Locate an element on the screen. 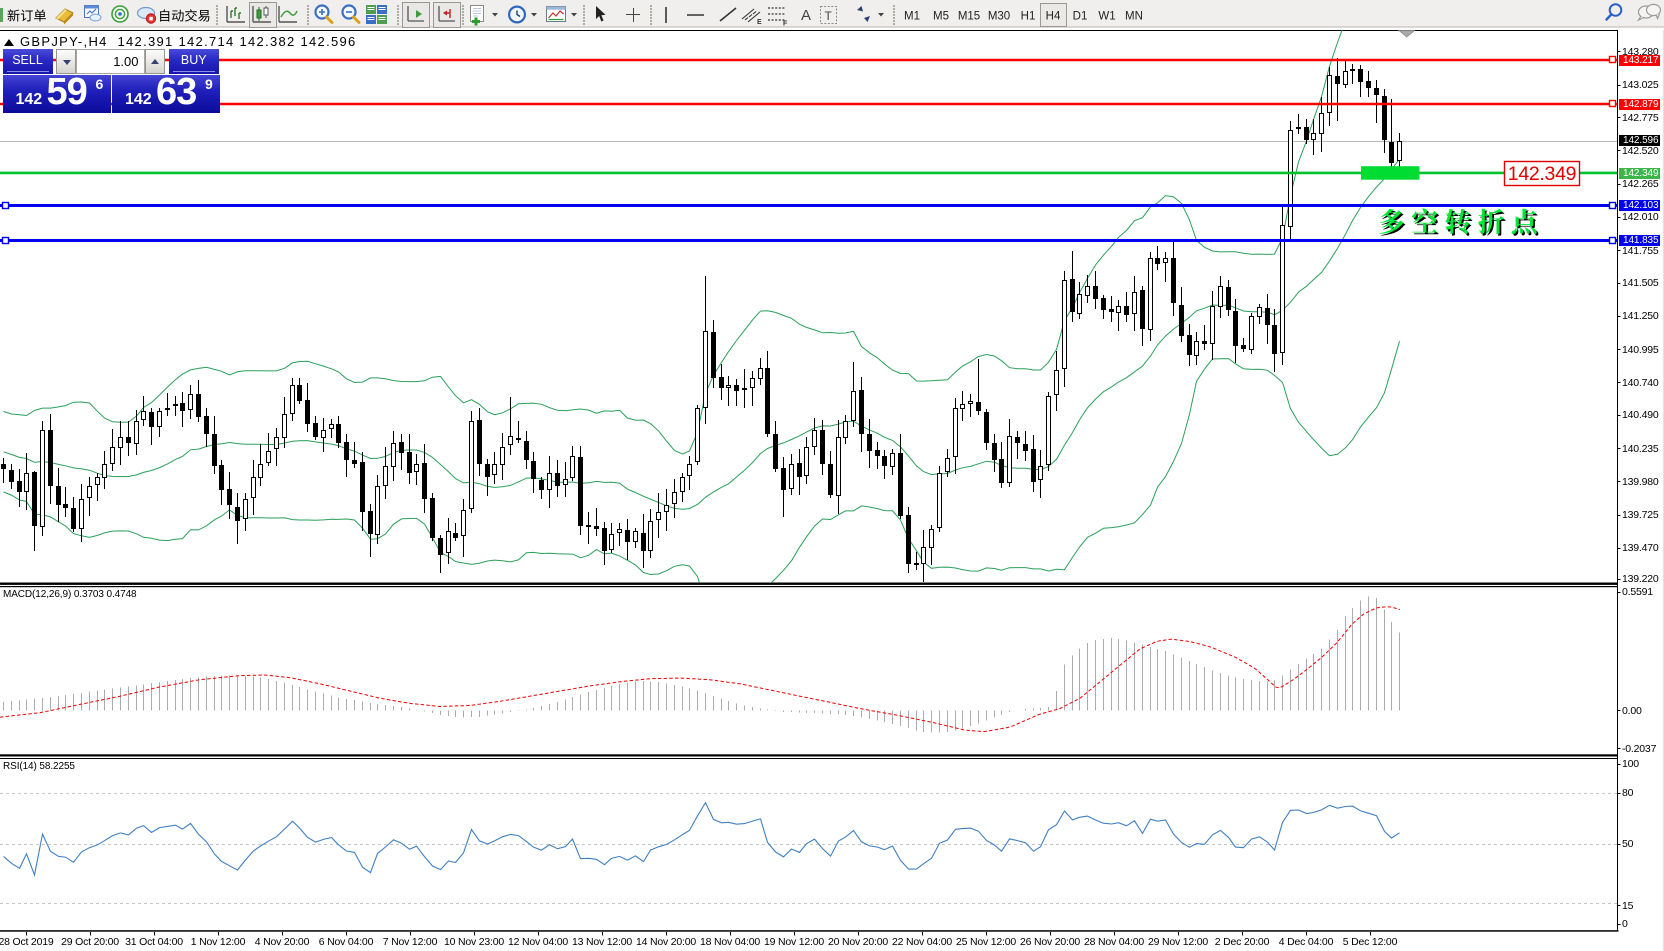  svg-text: W1 is located at coordinates (1106, 17).